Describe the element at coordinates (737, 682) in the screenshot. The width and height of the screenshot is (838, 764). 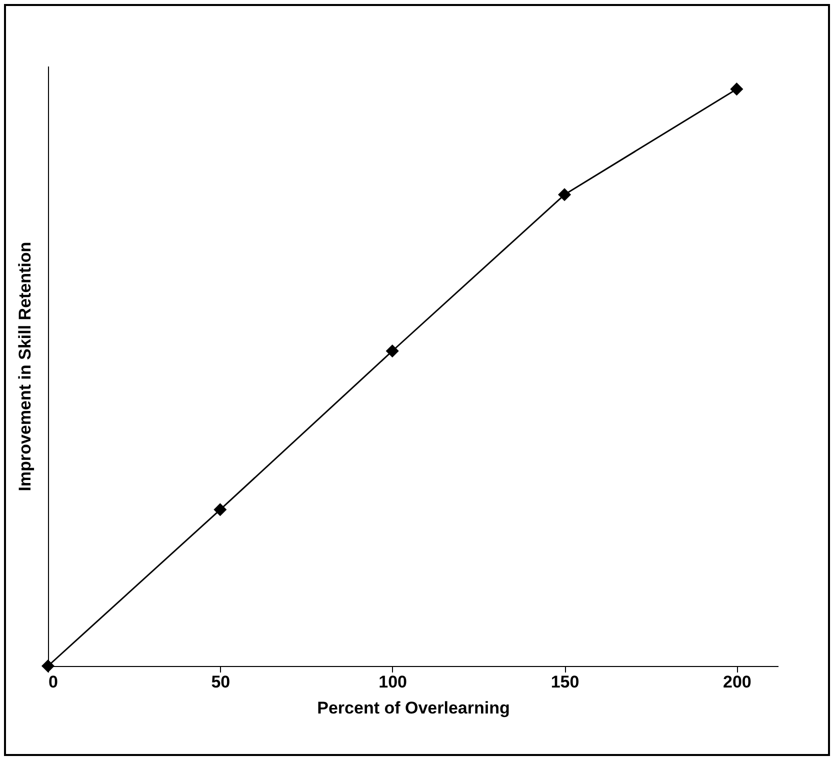
I see `x-tick-label: 200` at that location.